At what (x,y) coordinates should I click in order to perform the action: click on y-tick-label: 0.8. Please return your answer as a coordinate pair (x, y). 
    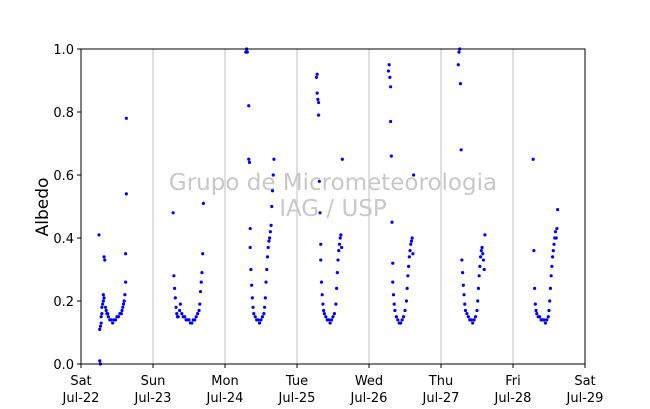
    Looking at the image, I should click on (63, 113).